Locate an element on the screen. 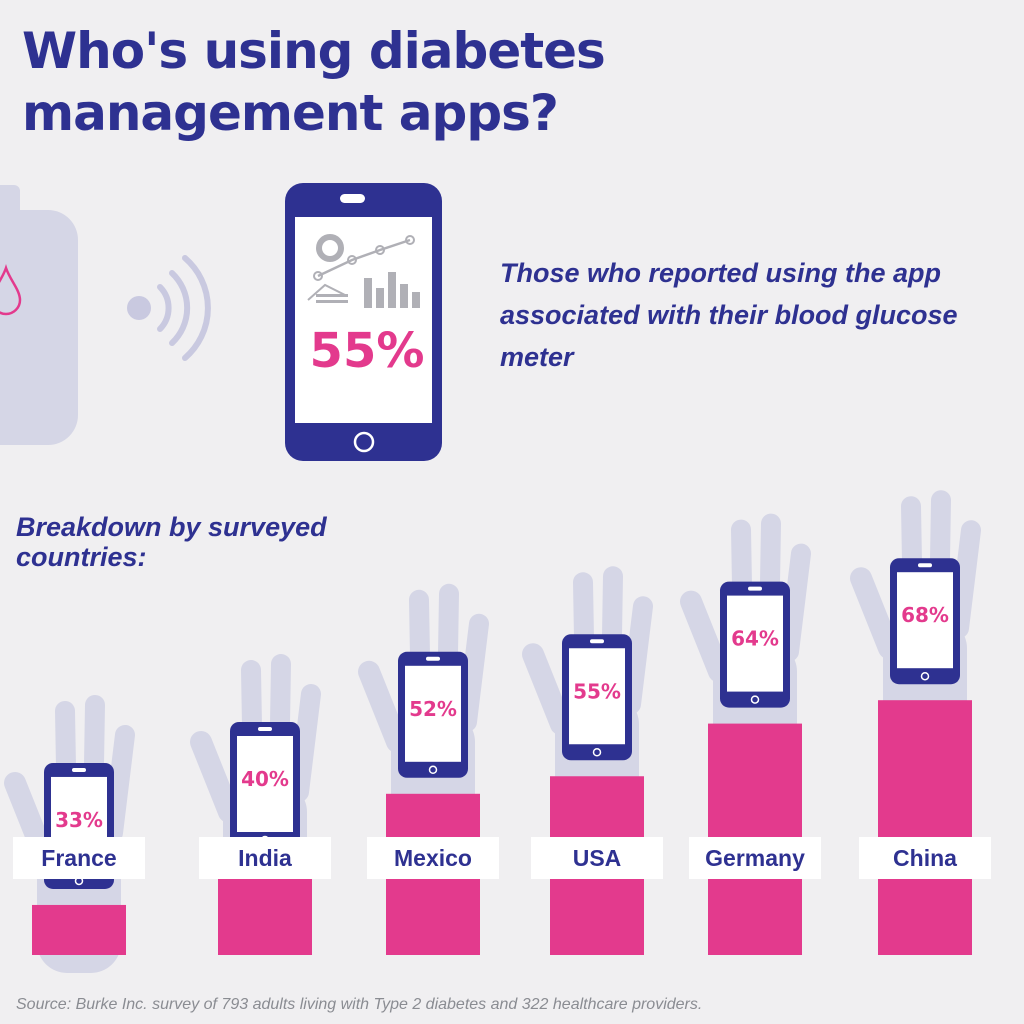 The image size is (1024, 1024). country-label: France is located at coordinates (79, 858).